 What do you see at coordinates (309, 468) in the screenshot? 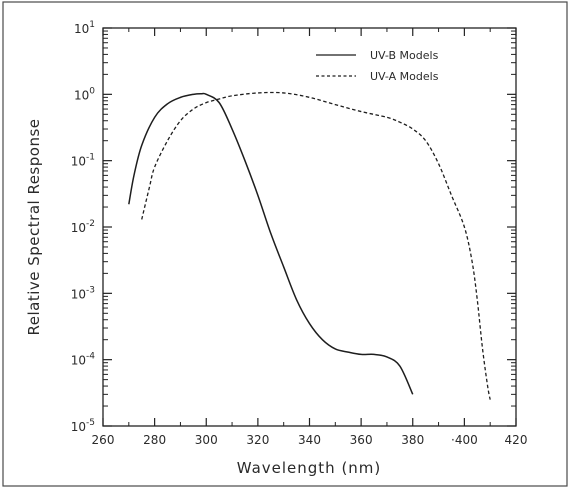
I see `x-axis-title: Wavelength (nm)` at bounding box center [309, 468].